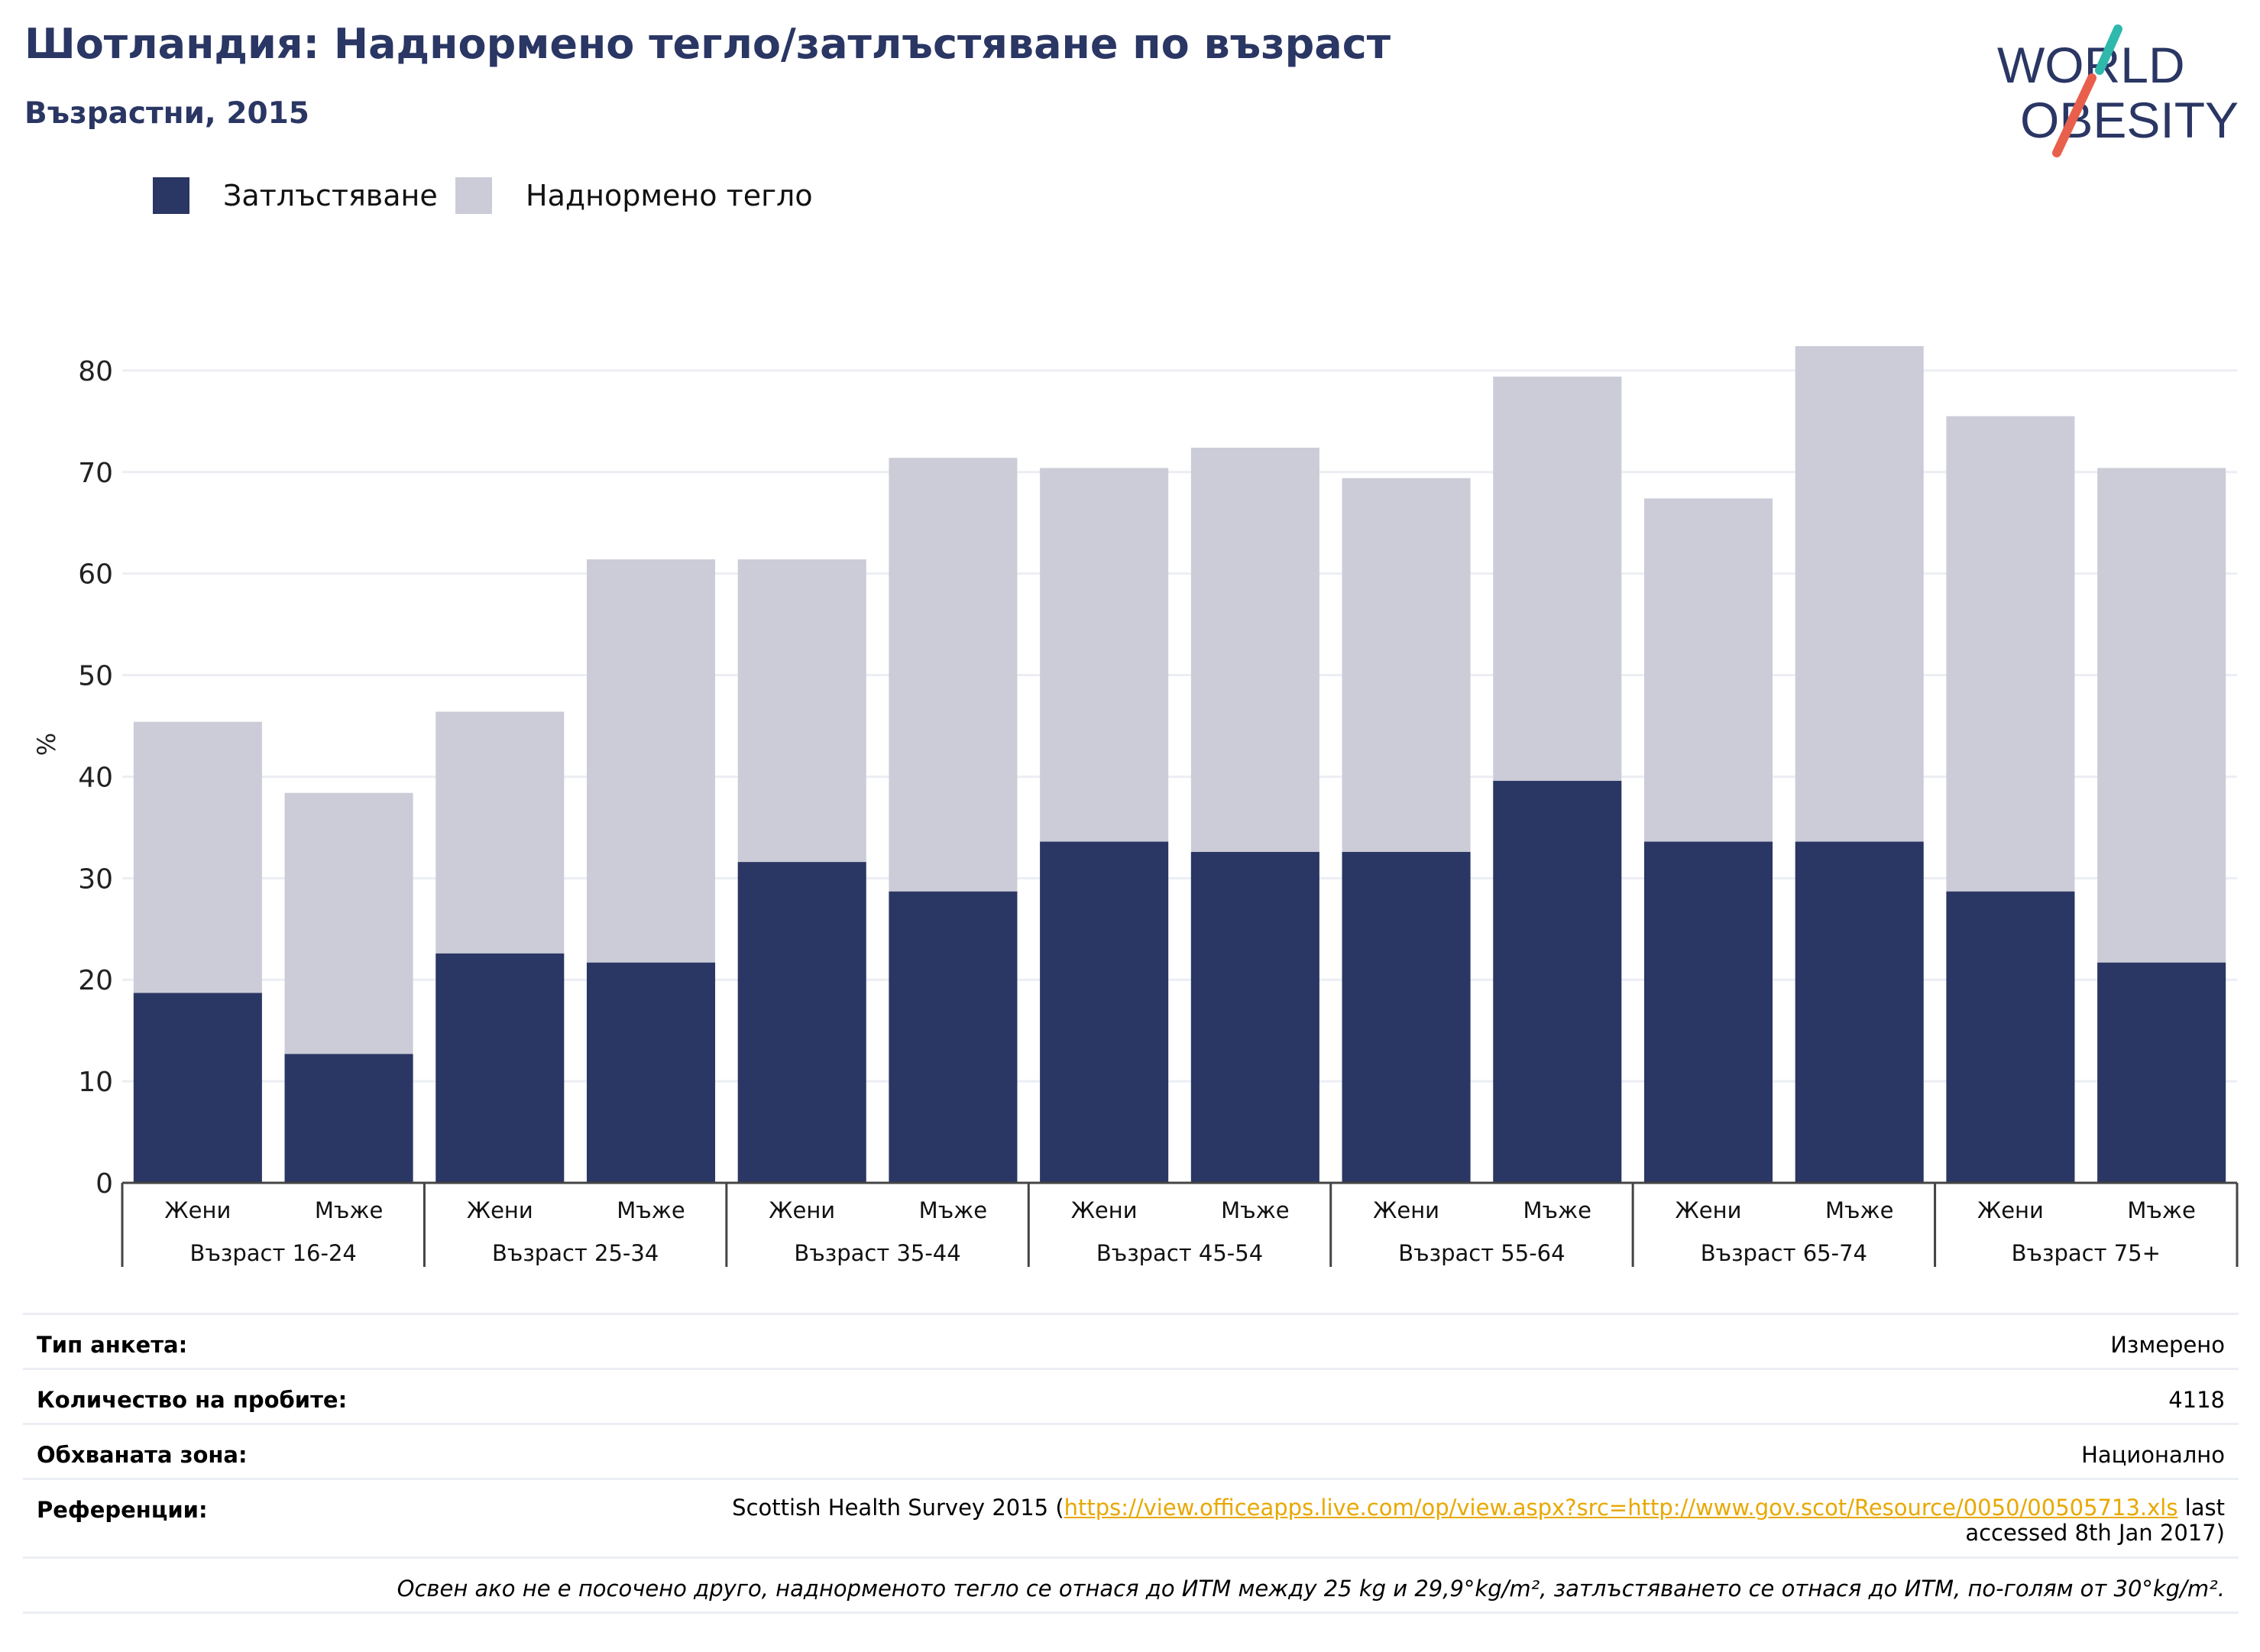 The width and height of the screenshot is (2260, 1652). Describe the element at coordinates (104, 1184) in the screenshot. I see `y-tick-label: 0` at that location.